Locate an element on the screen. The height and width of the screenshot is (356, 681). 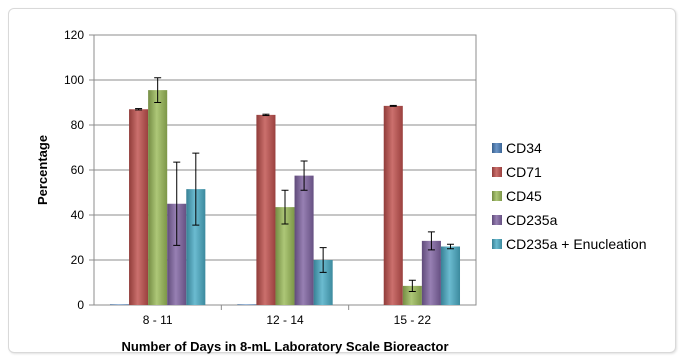
legend-label: CD71 is located at coordinates (524, 172).